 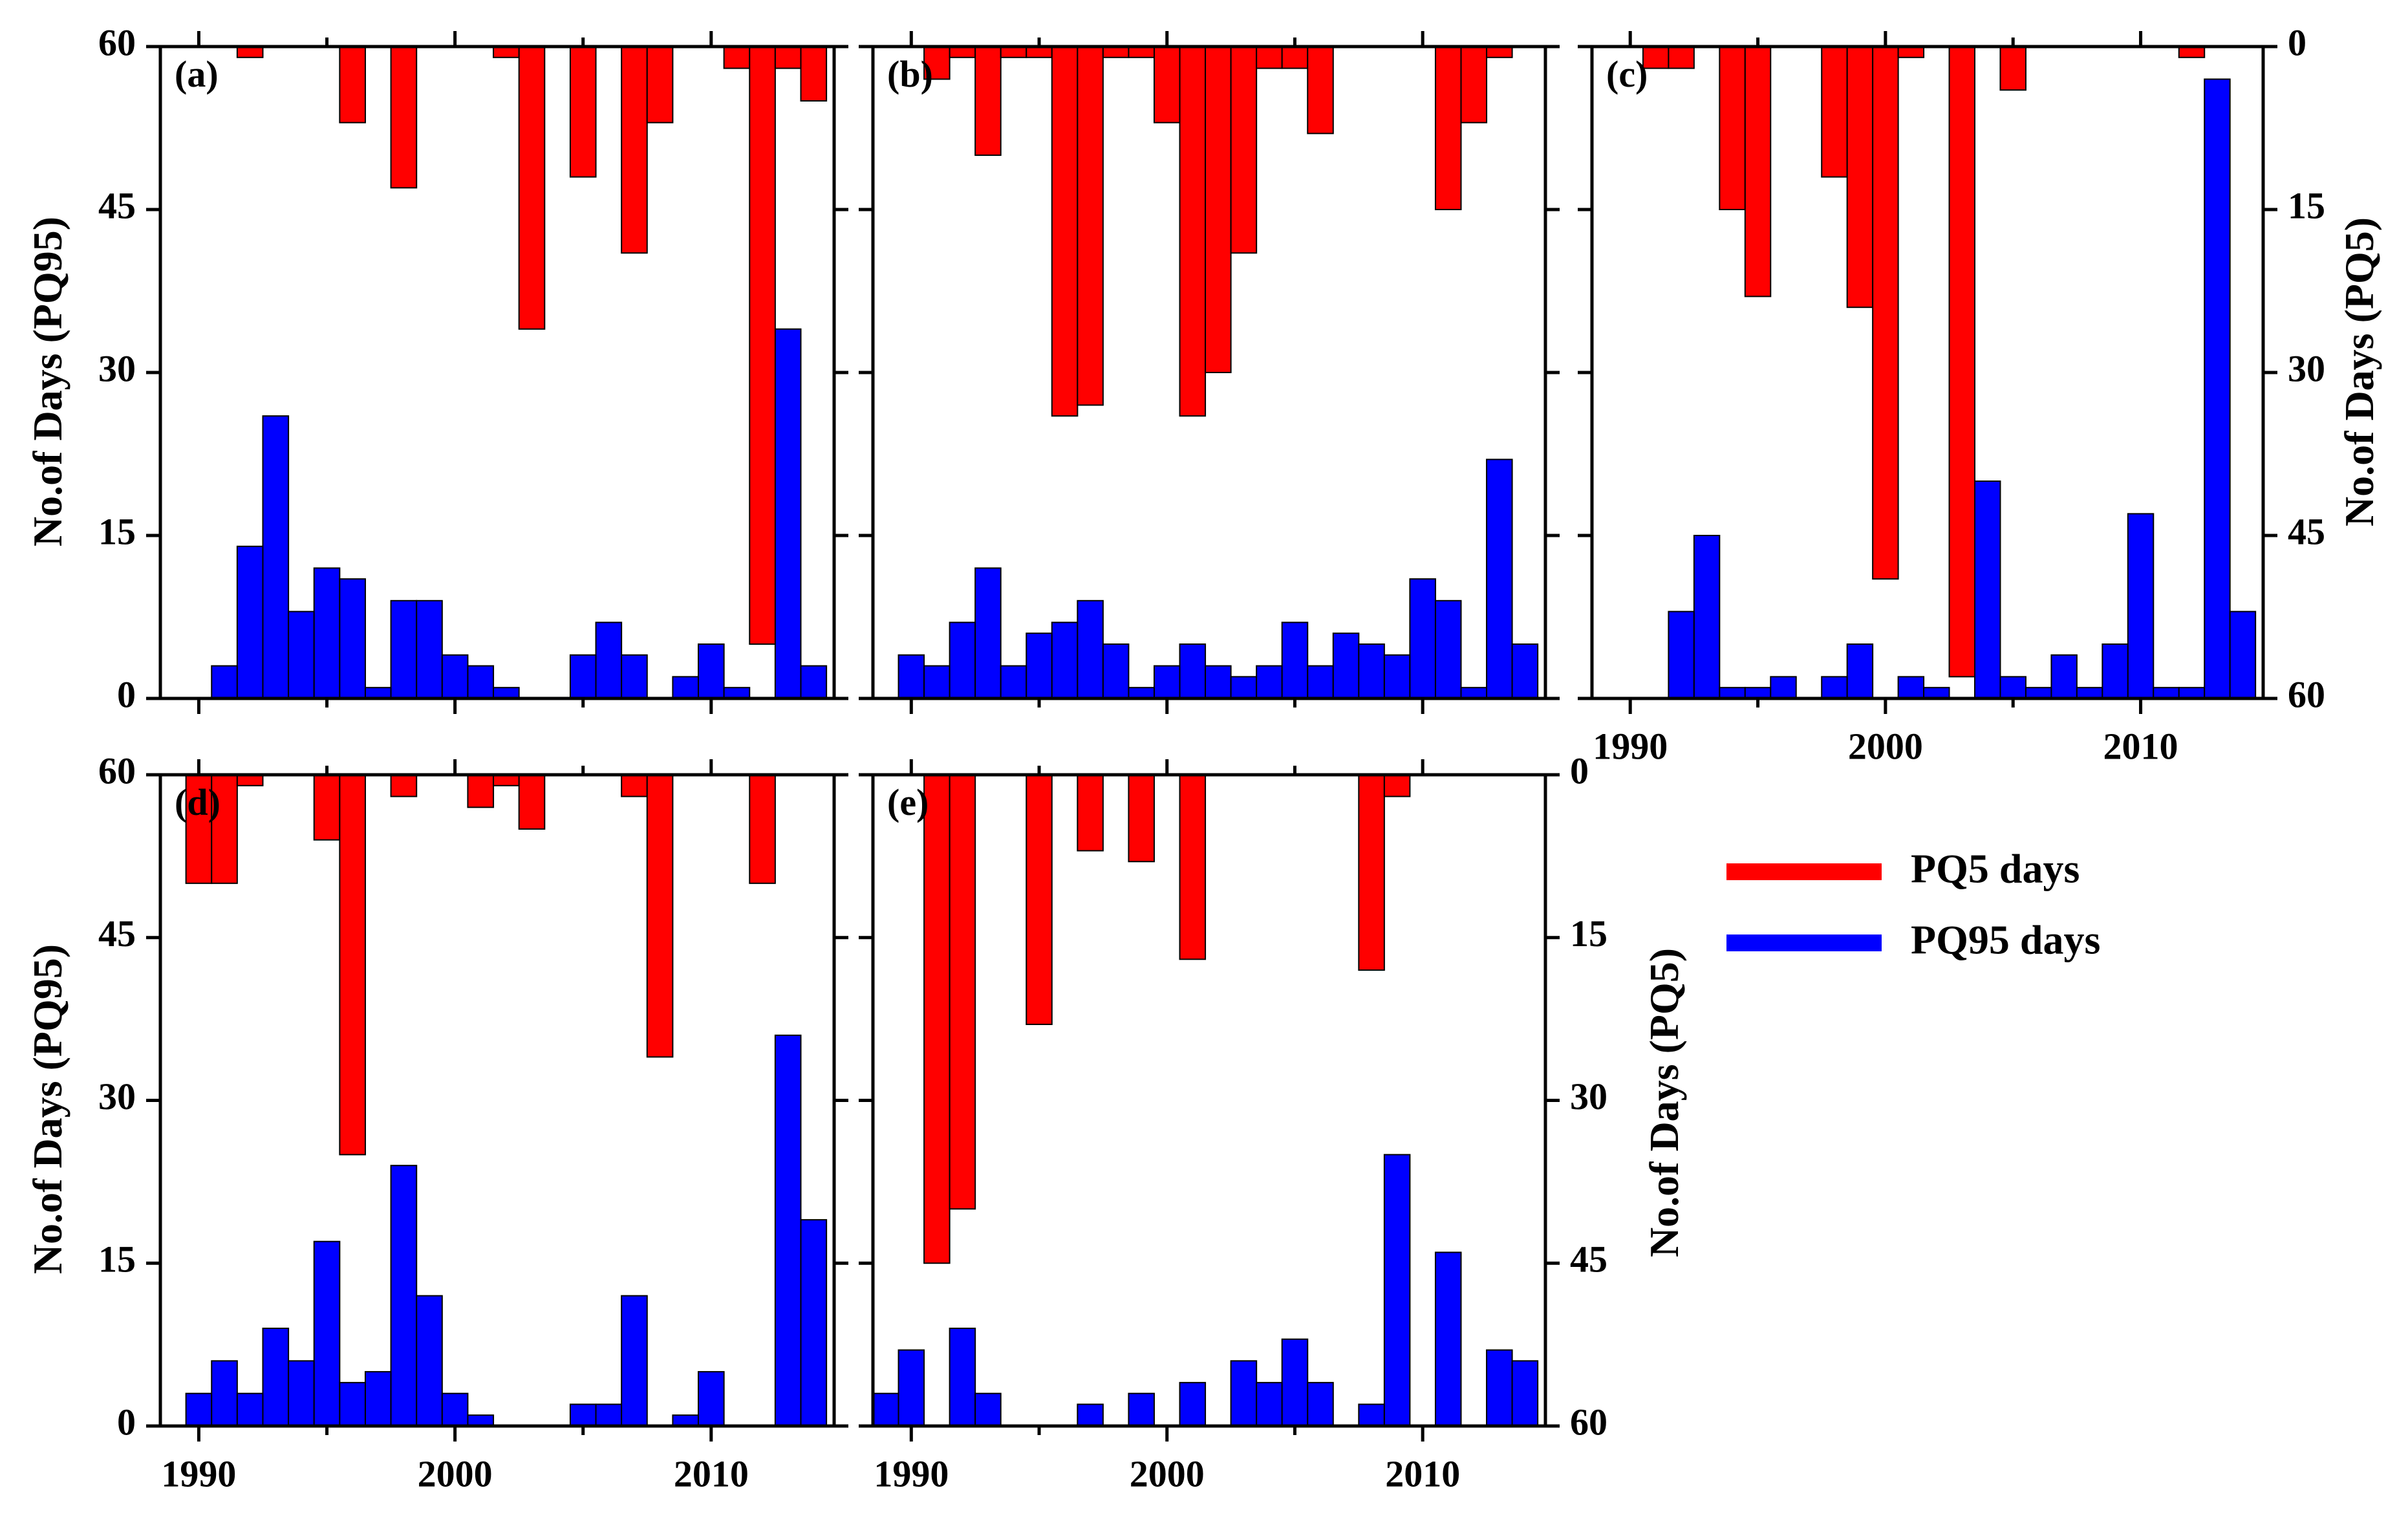 I want to click on right-axis-title-text: No.of Days (PQ5), so click(x=2359, y=371).